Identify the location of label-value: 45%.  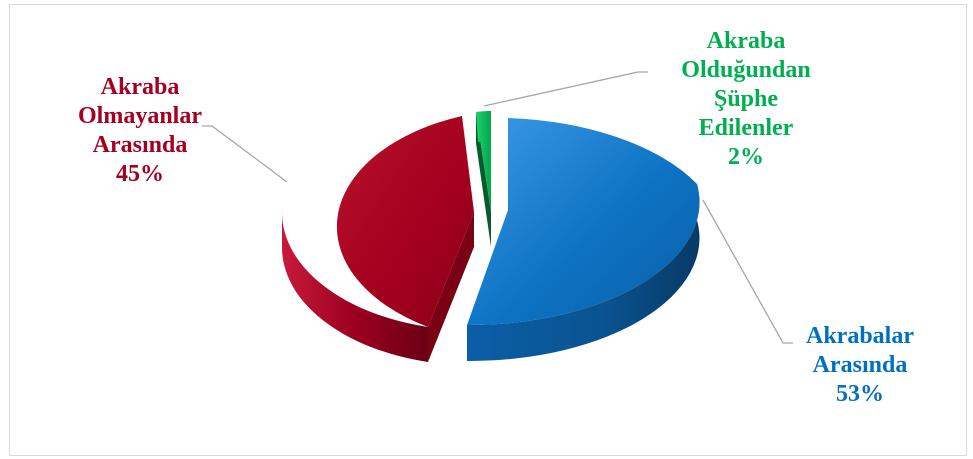
(140, 174).